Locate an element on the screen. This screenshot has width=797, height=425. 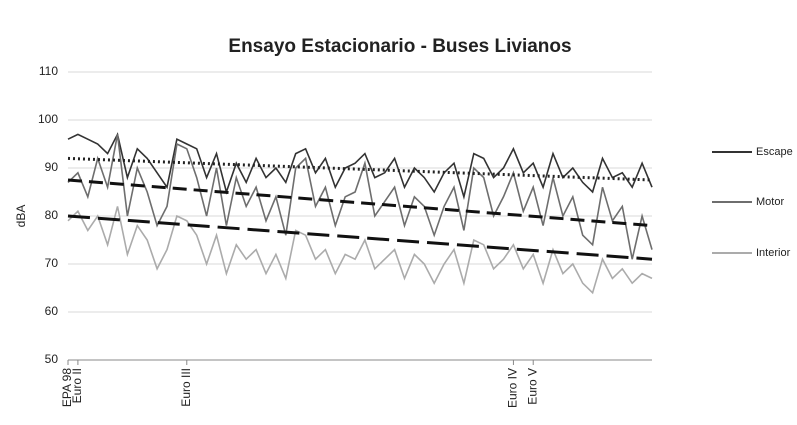
x-tick-label: Euro II is located at coordinates (77, 385).